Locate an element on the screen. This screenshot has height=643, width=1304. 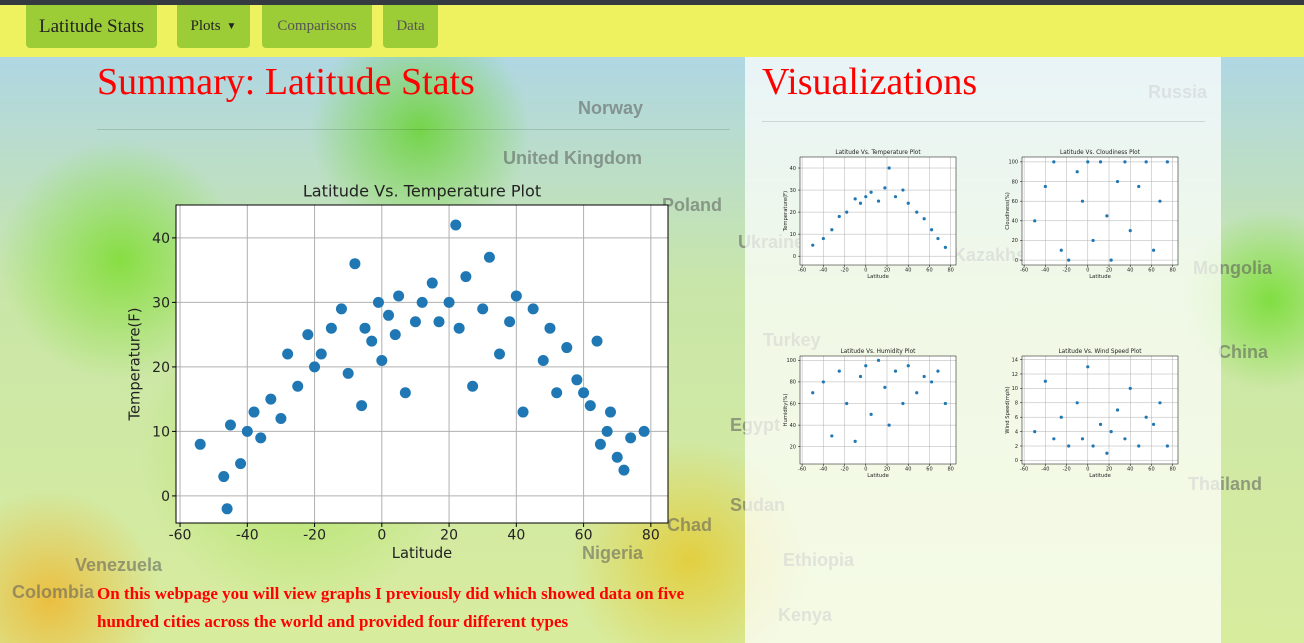
nav-item-label: Plots is located at coordinates (205, 26).